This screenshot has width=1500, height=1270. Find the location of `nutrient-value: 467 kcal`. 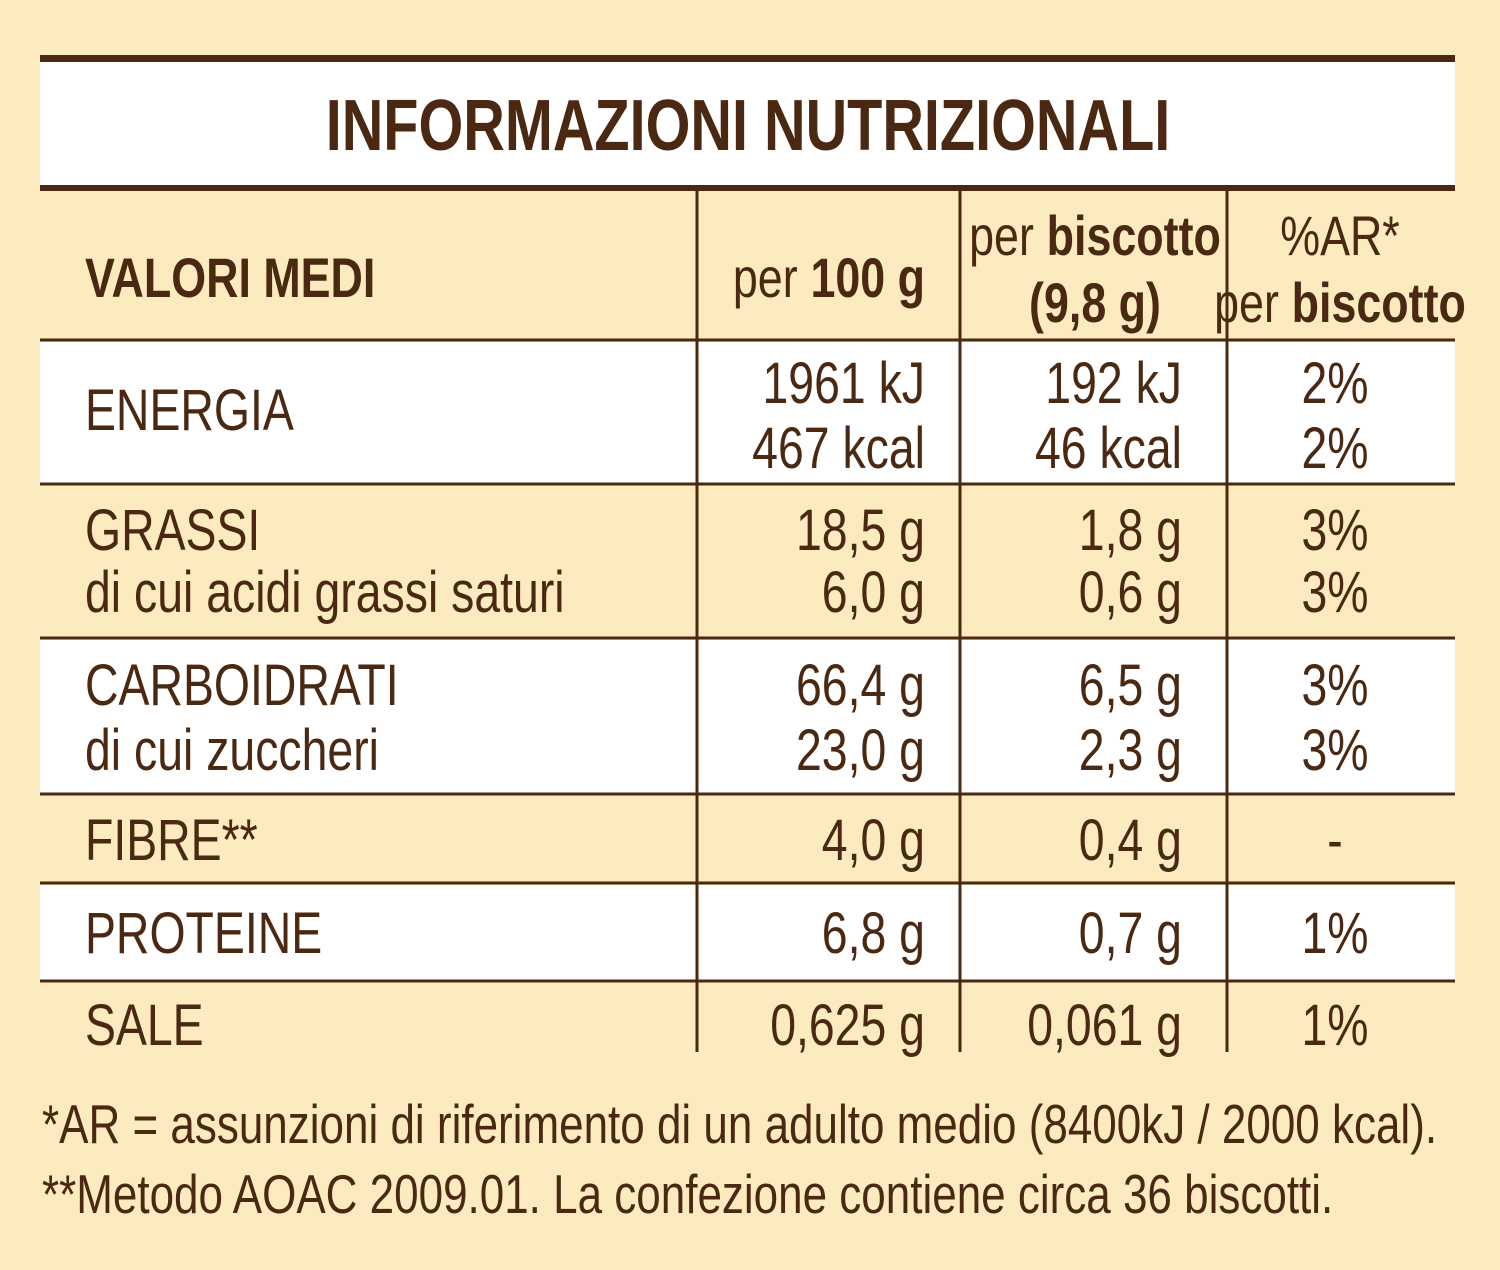

nutrient-value: 467 kcal is located at coordinates (838, 448).